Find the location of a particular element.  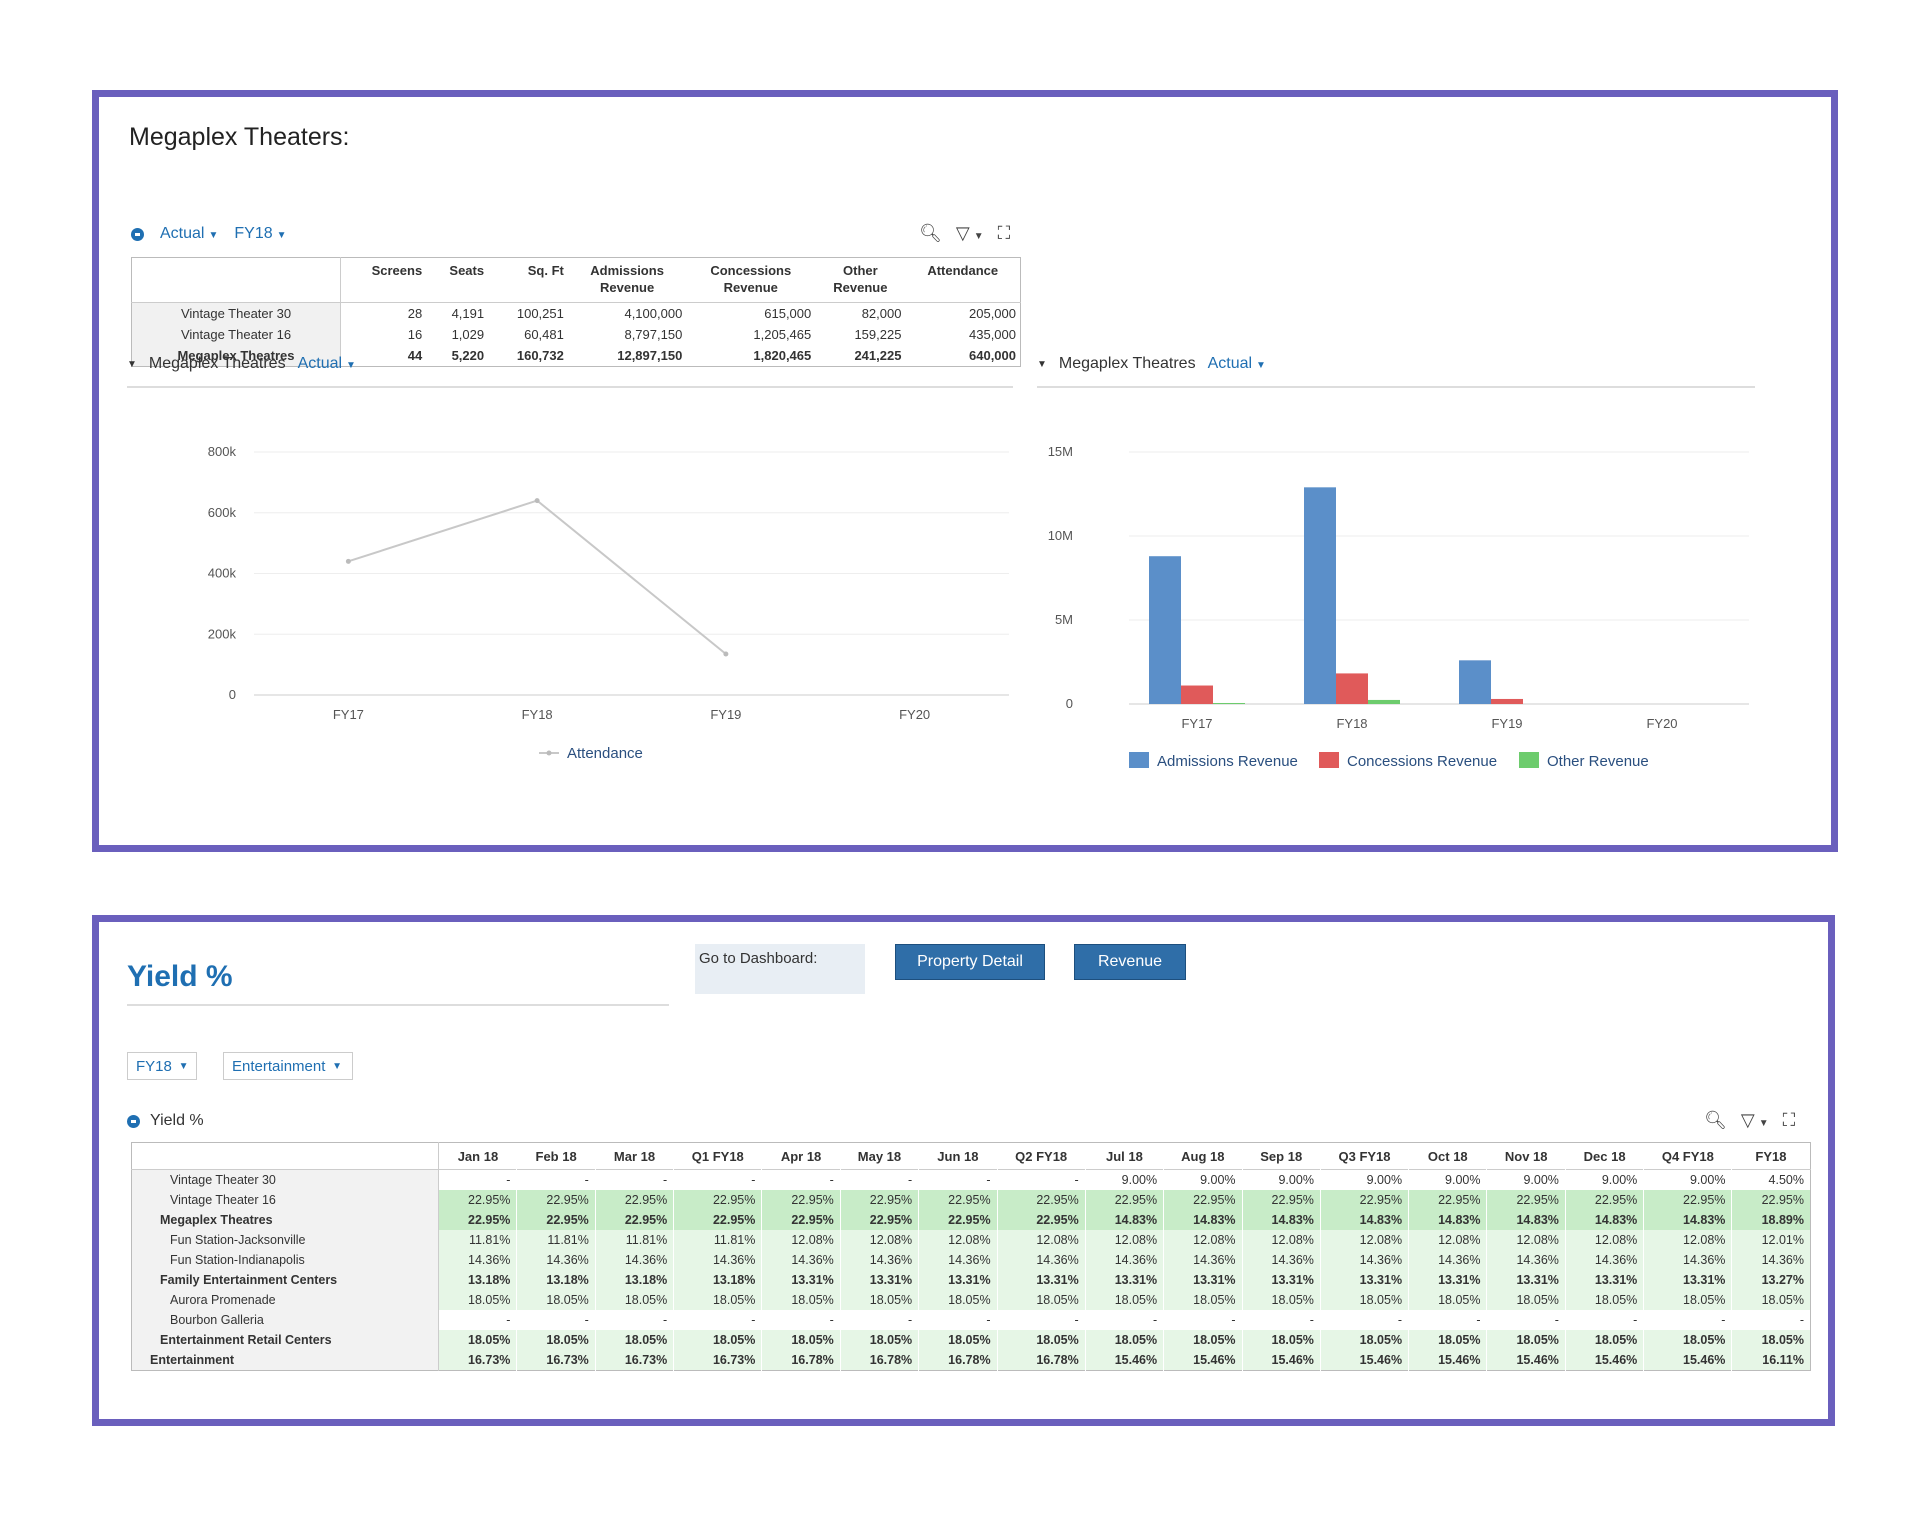

table-cell: 16 is located at coordinates (415, 334).